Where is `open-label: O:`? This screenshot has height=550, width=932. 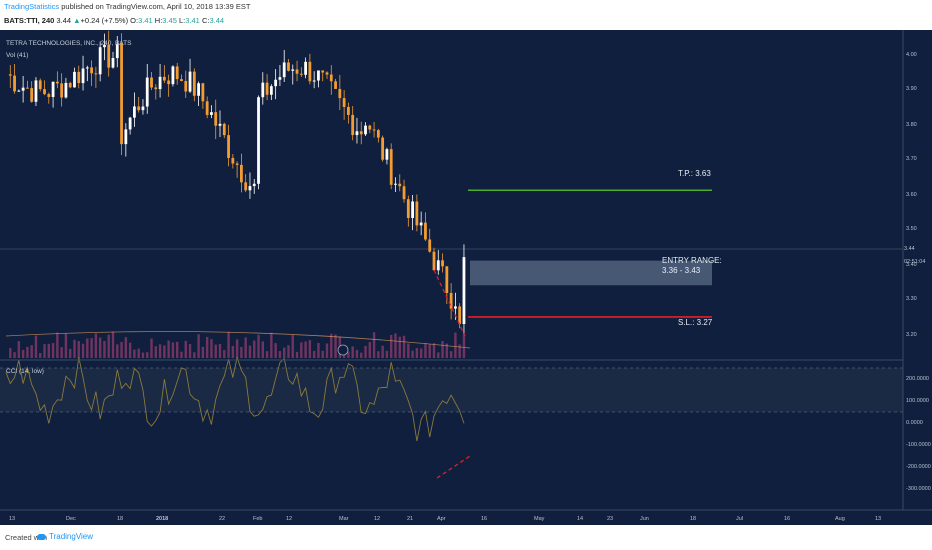 open-label: O: is located at coordinates (134, 20).